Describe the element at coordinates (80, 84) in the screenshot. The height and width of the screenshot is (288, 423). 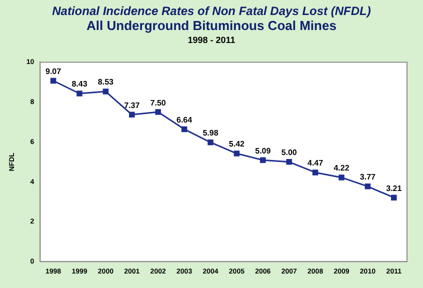
I see `data-label: 8.43` at that location.